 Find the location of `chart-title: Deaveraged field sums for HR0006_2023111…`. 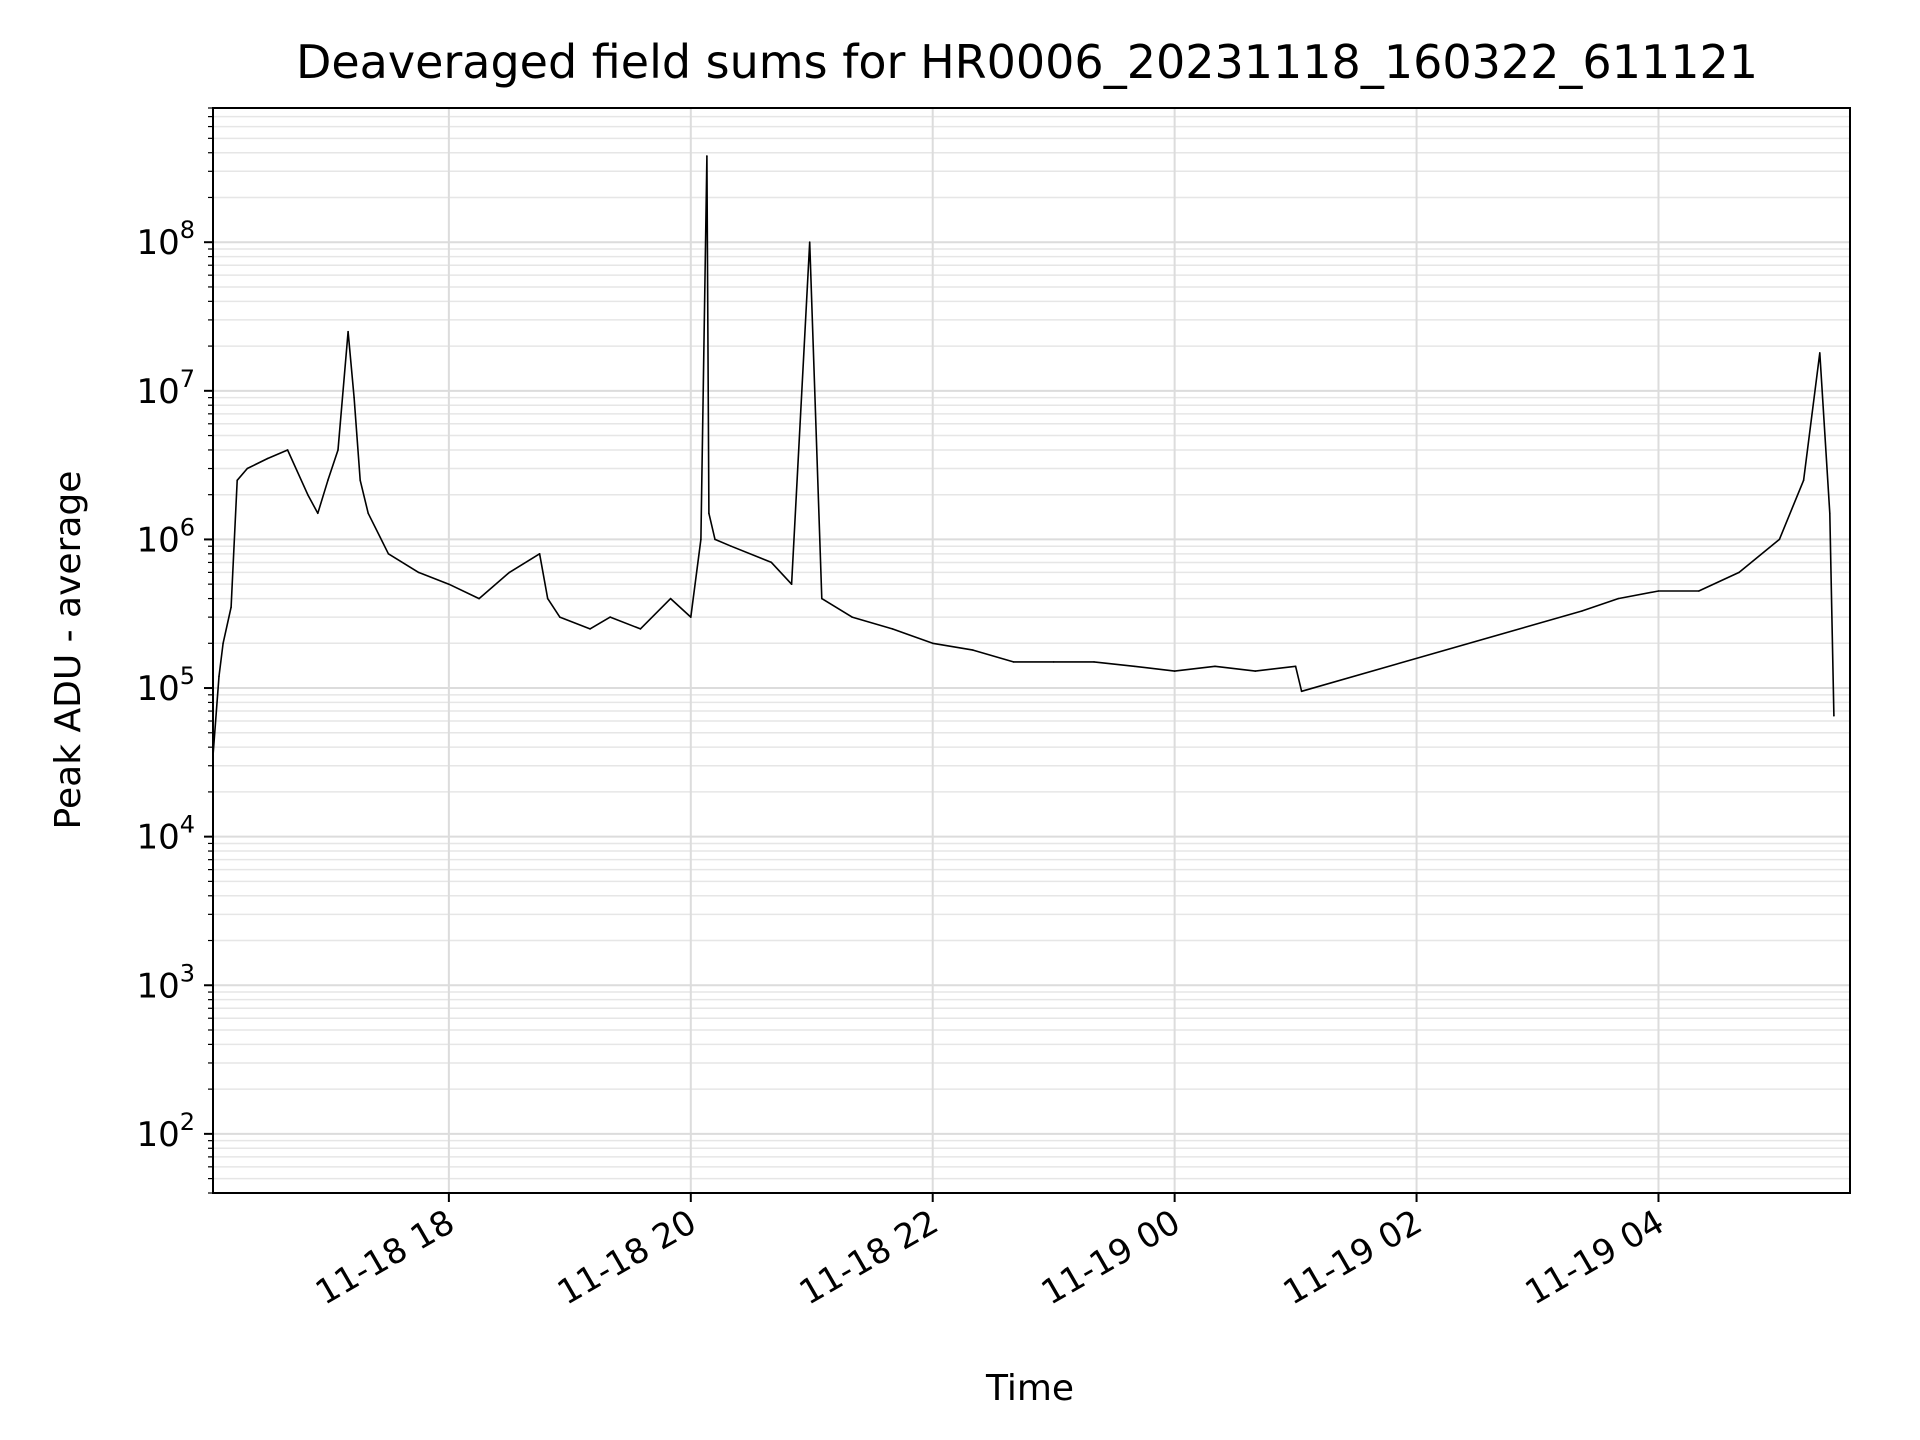

chart-title: Deaveraged field sums for HR0006_2023111… is located at coordinates (1027, 62).